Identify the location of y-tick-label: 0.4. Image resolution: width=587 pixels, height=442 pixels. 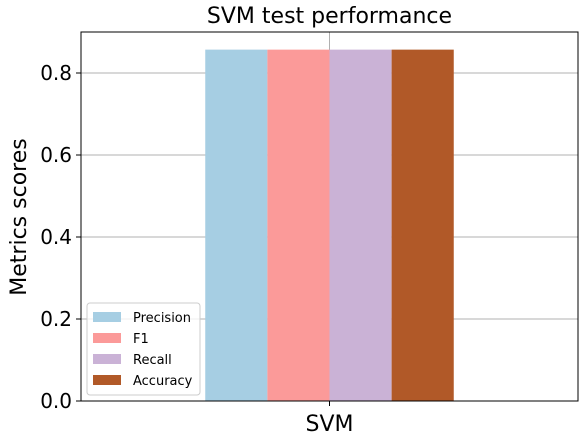
(56, 237).